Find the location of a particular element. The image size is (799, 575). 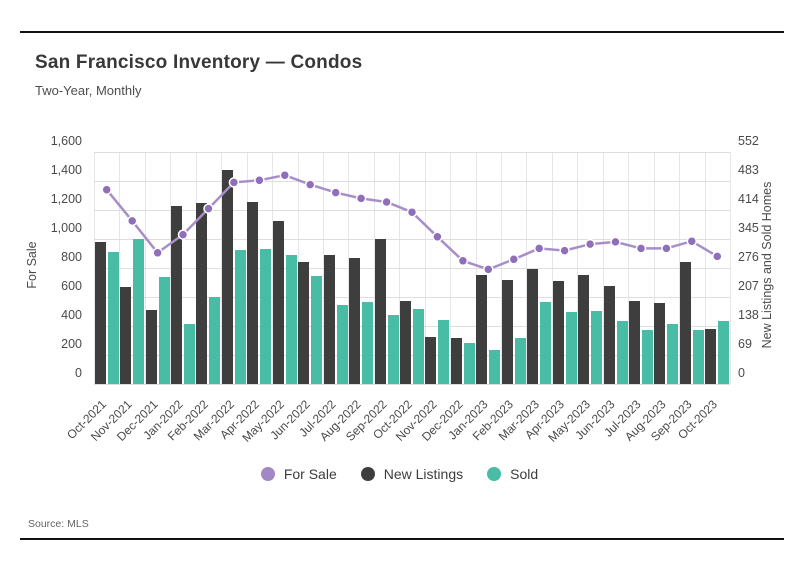

for-sale-point: Dec-2021 For Sale: 905 is located at coordinates (157, 253).